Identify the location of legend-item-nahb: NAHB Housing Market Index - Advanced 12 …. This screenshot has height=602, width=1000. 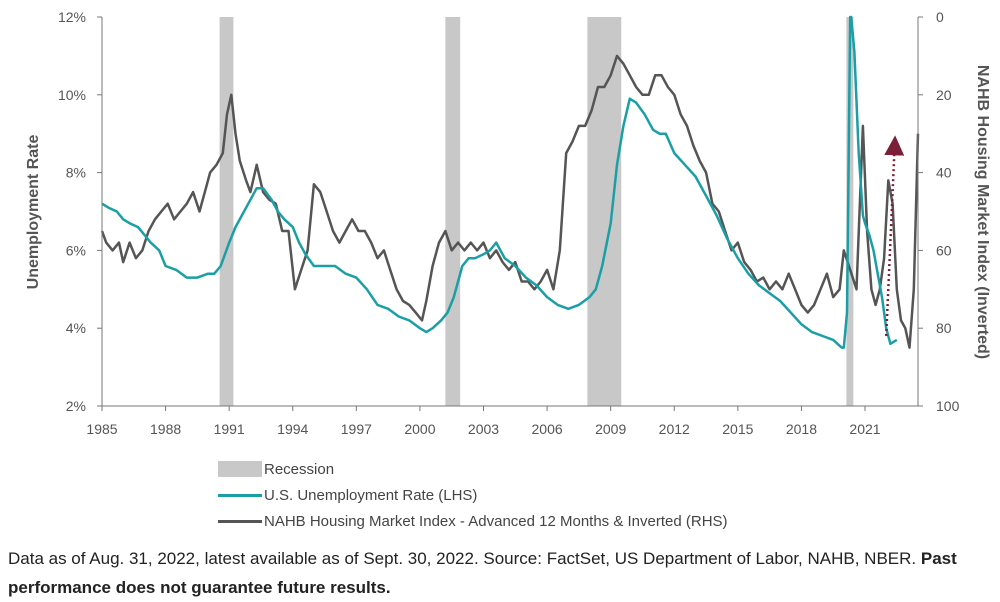
(473, 521).